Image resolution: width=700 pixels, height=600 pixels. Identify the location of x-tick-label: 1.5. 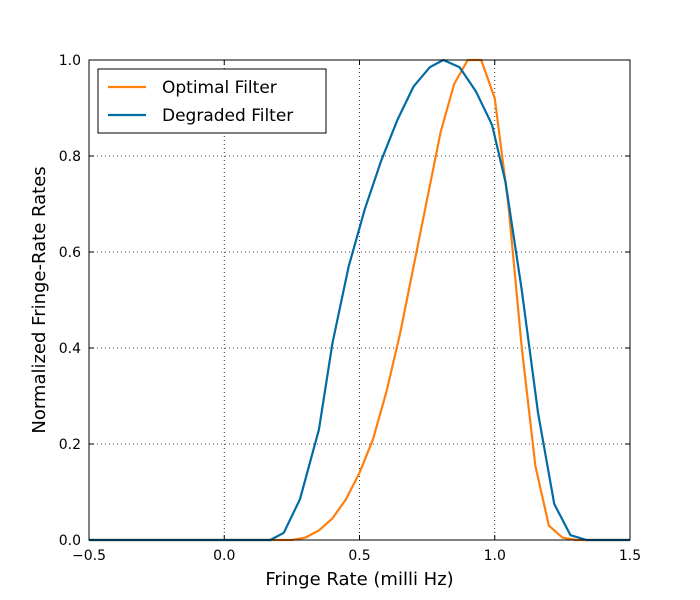
(630, 556).